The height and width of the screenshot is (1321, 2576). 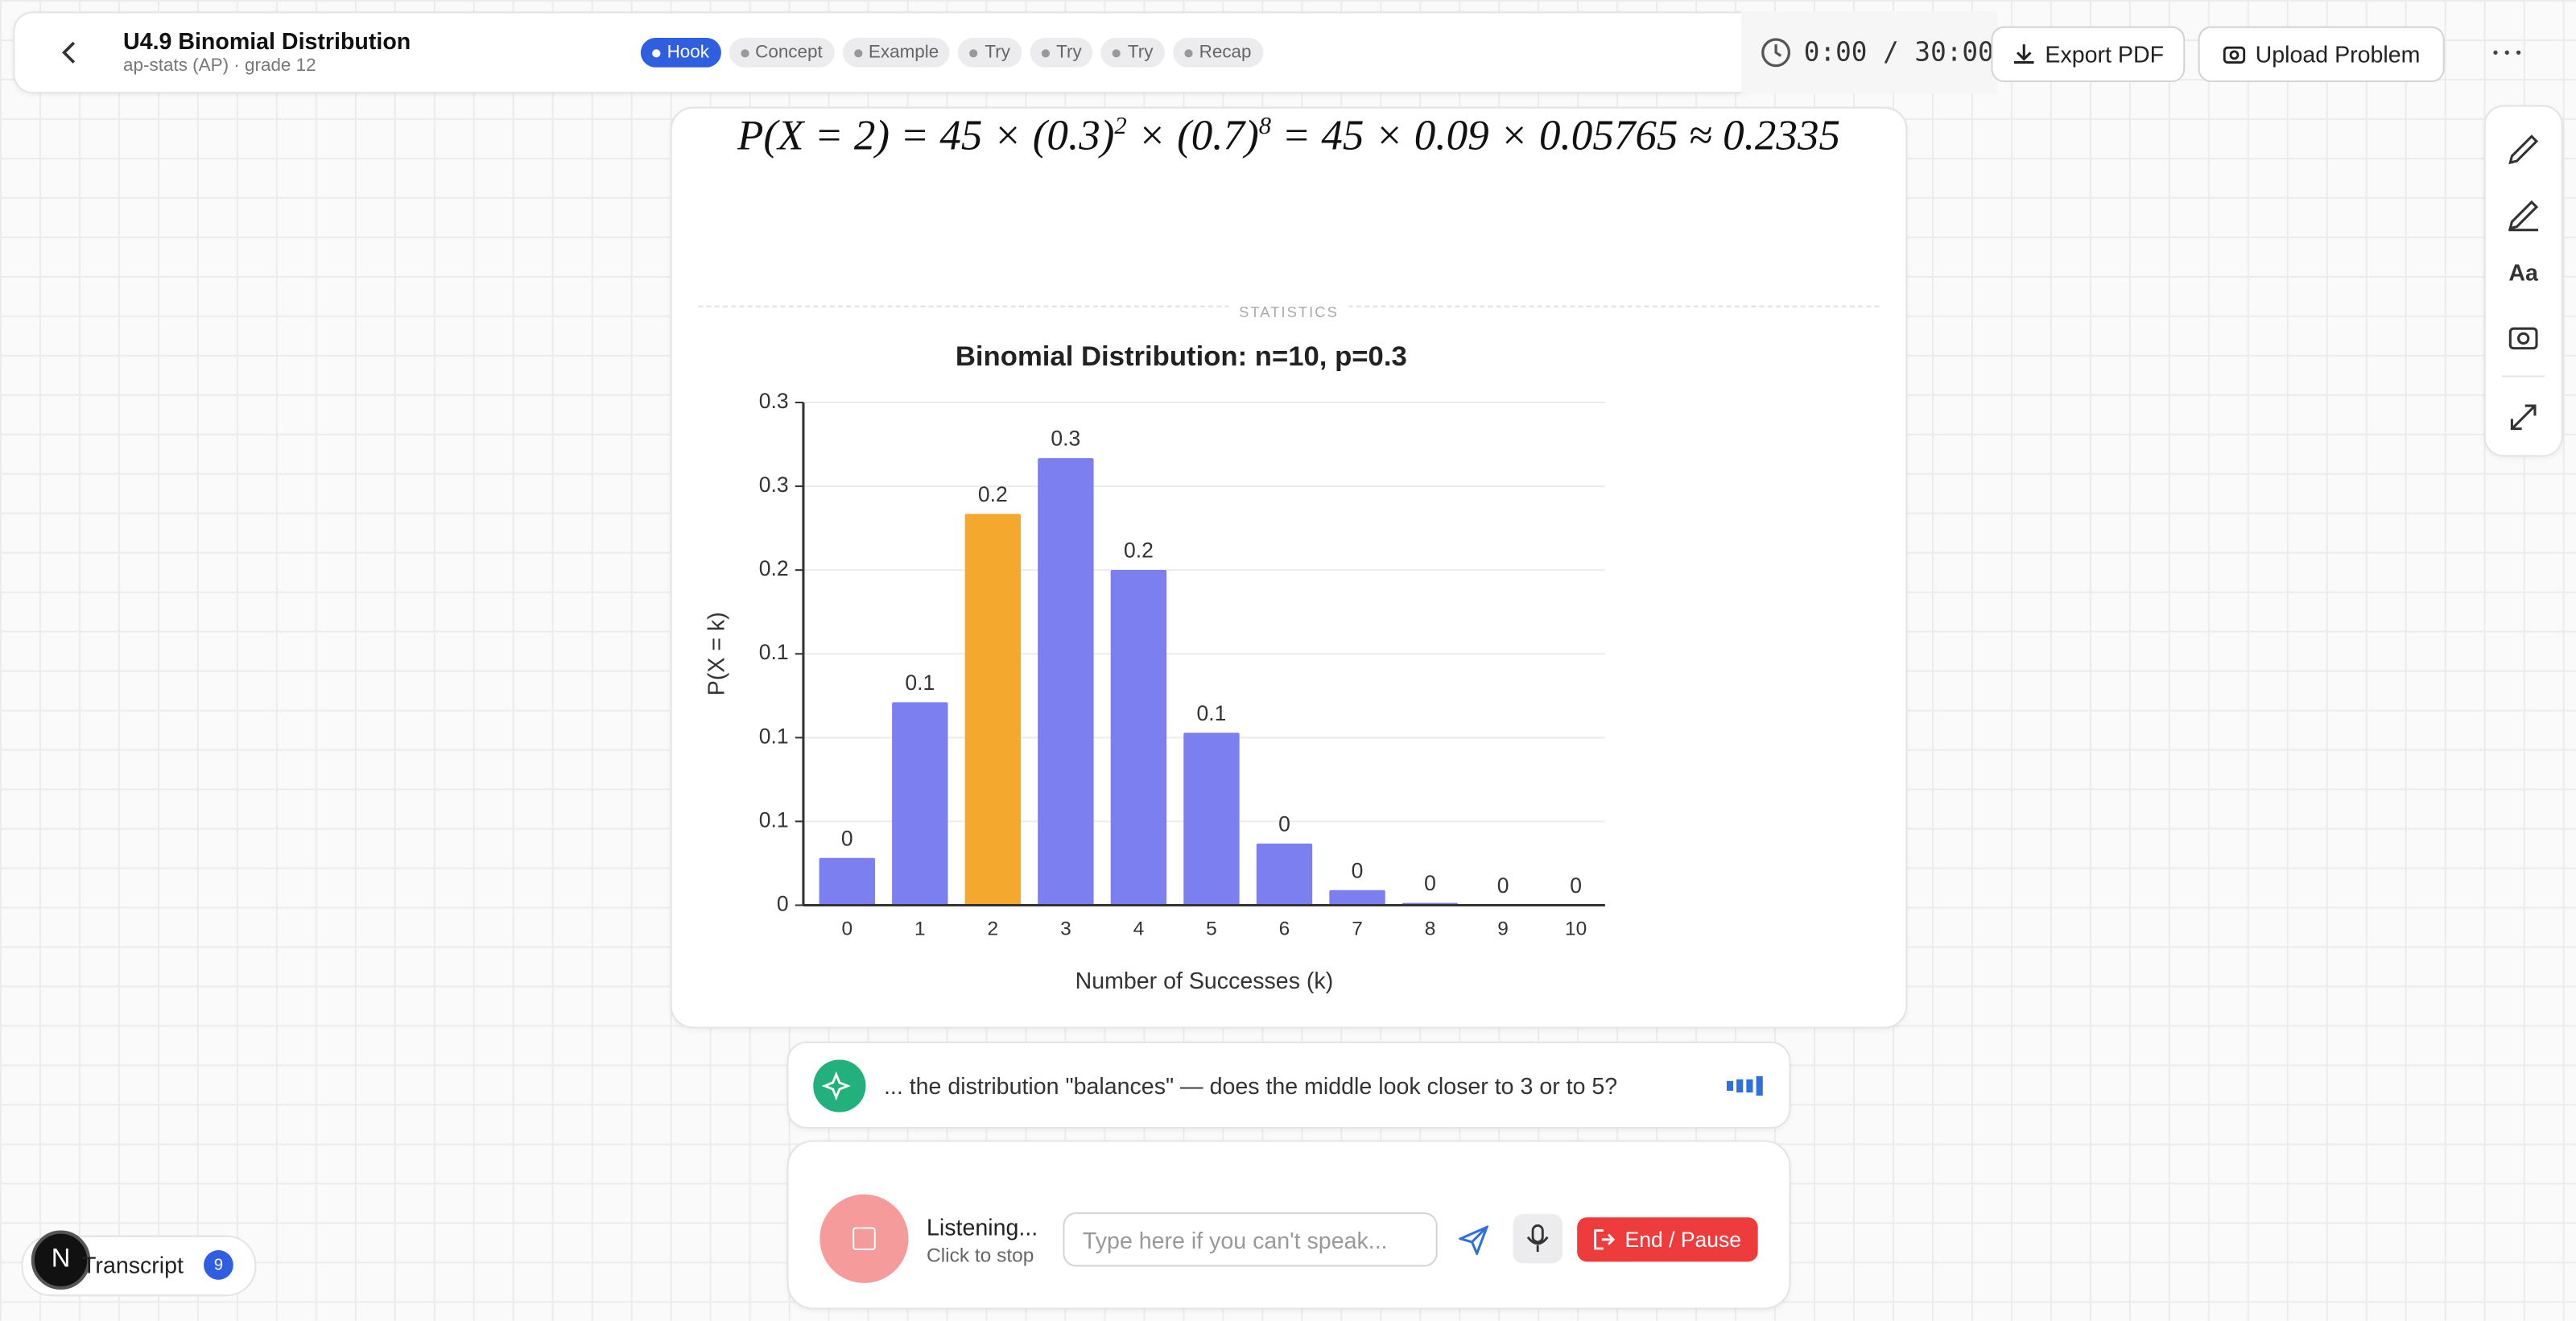 What do you see at coordinates (1284, 930) in the screenshot?
I see `x-tick-label: 6` at bounding box center [1284, 930].